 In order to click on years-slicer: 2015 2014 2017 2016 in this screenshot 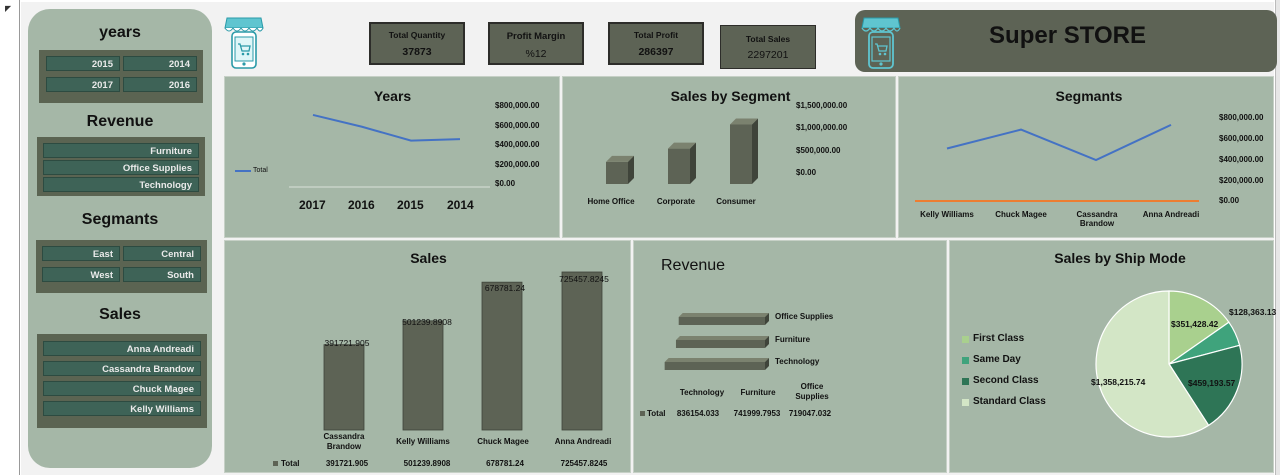, I will do `click(121, 76)`.